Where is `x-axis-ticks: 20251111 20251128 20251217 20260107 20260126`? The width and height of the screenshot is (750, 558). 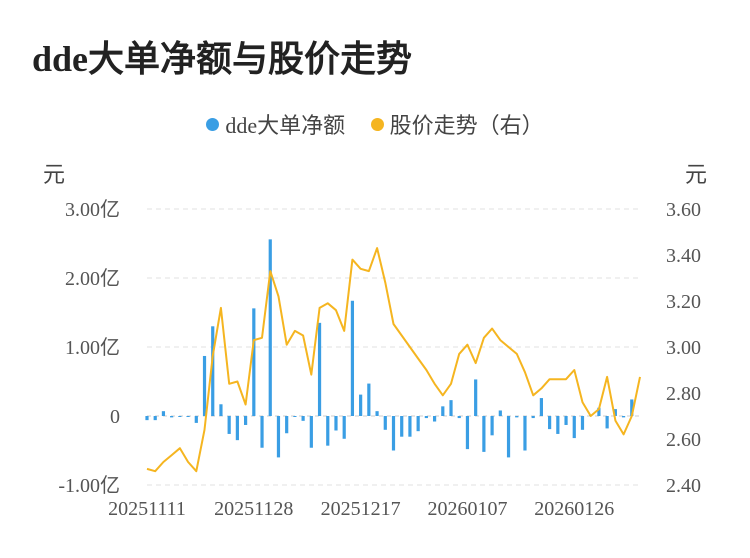 x-axis-ticks: 20251111 20251128 20251217 20260107 20260126 is located at coordinates (361, 509).